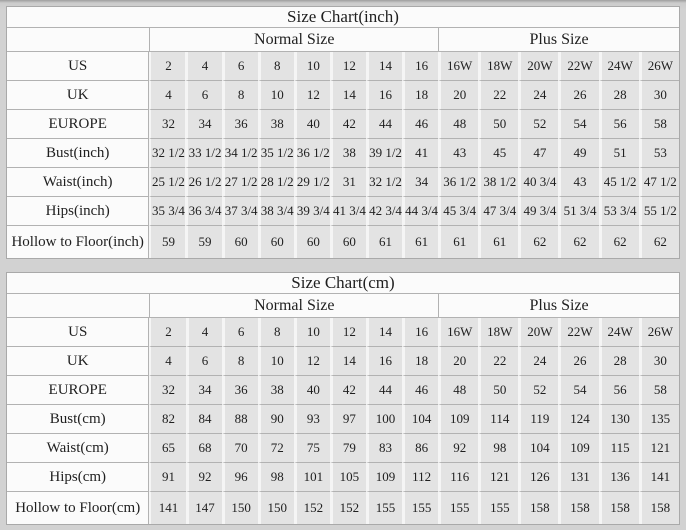 The image size is (686, 530). Describe the element at coordinates (538, 66) in the screenshot. I see `size-value-cell: 20W` at that location.